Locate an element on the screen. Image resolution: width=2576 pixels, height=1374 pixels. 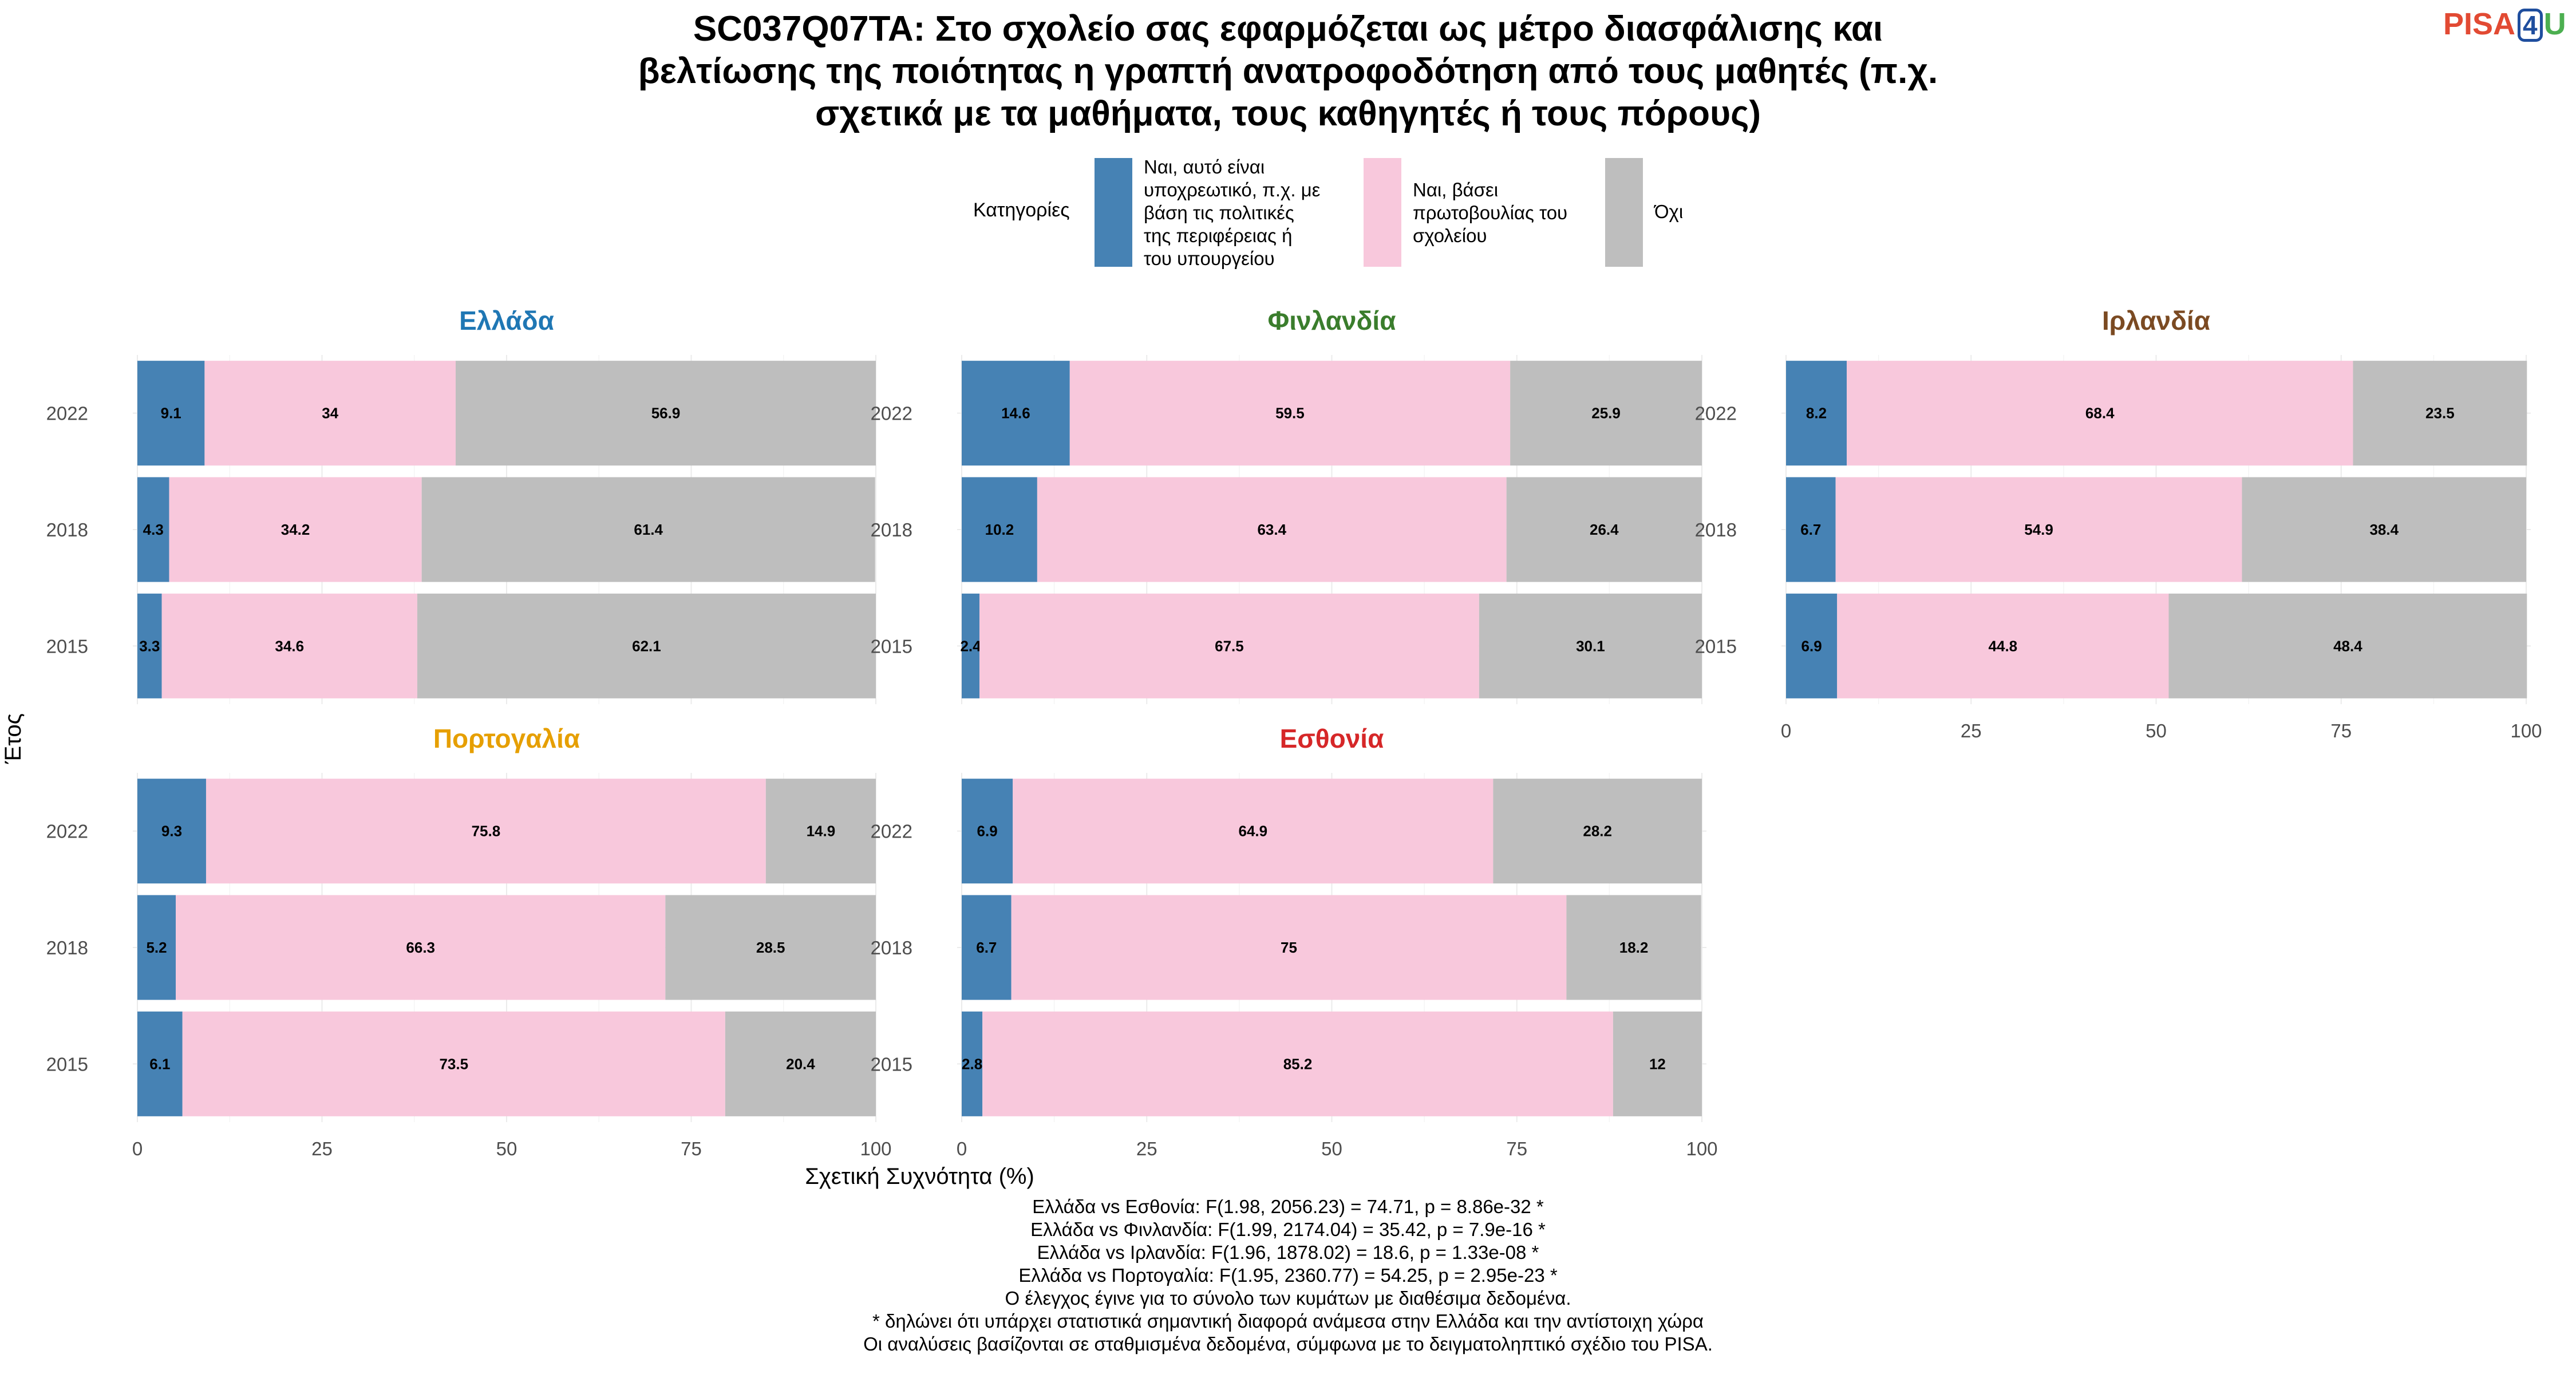
legend-key-mandatory is located at coordinates (1113, 213).